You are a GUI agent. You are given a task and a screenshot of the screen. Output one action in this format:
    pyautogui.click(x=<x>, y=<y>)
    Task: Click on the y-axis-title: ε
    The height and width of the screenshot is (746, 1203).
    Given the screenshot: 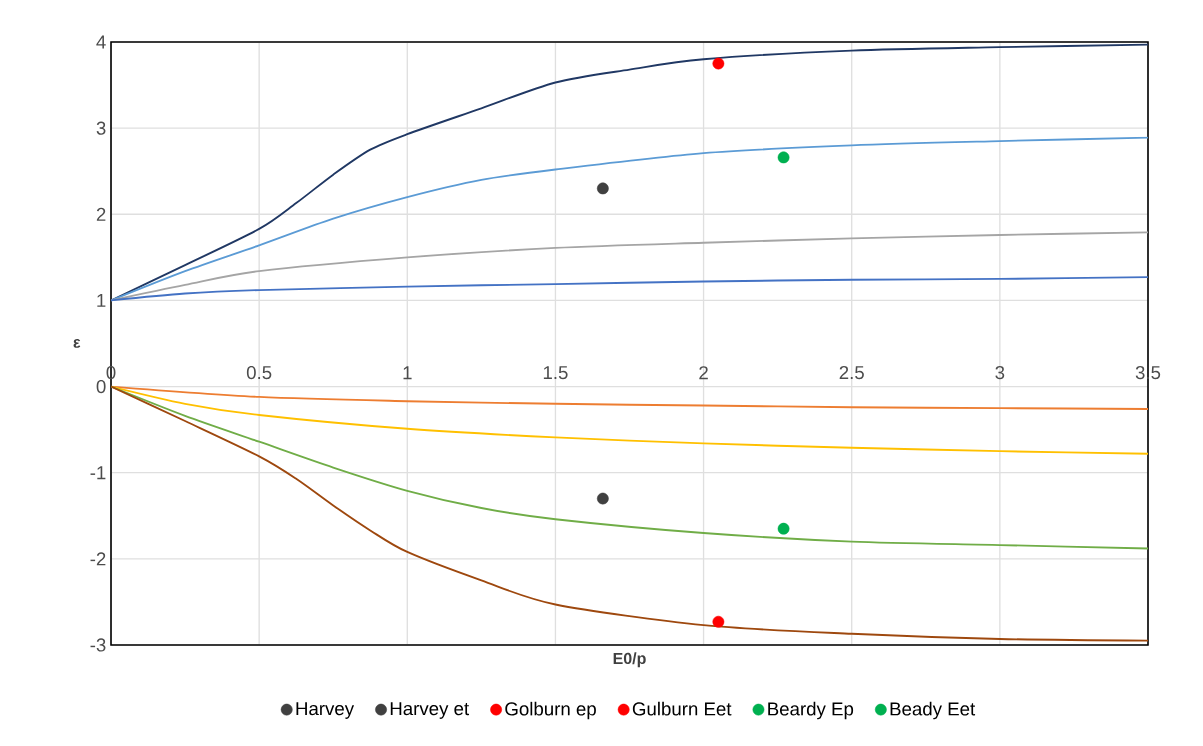 What is the action you would take?
    pyautogui.click(x=77, y=343)
    